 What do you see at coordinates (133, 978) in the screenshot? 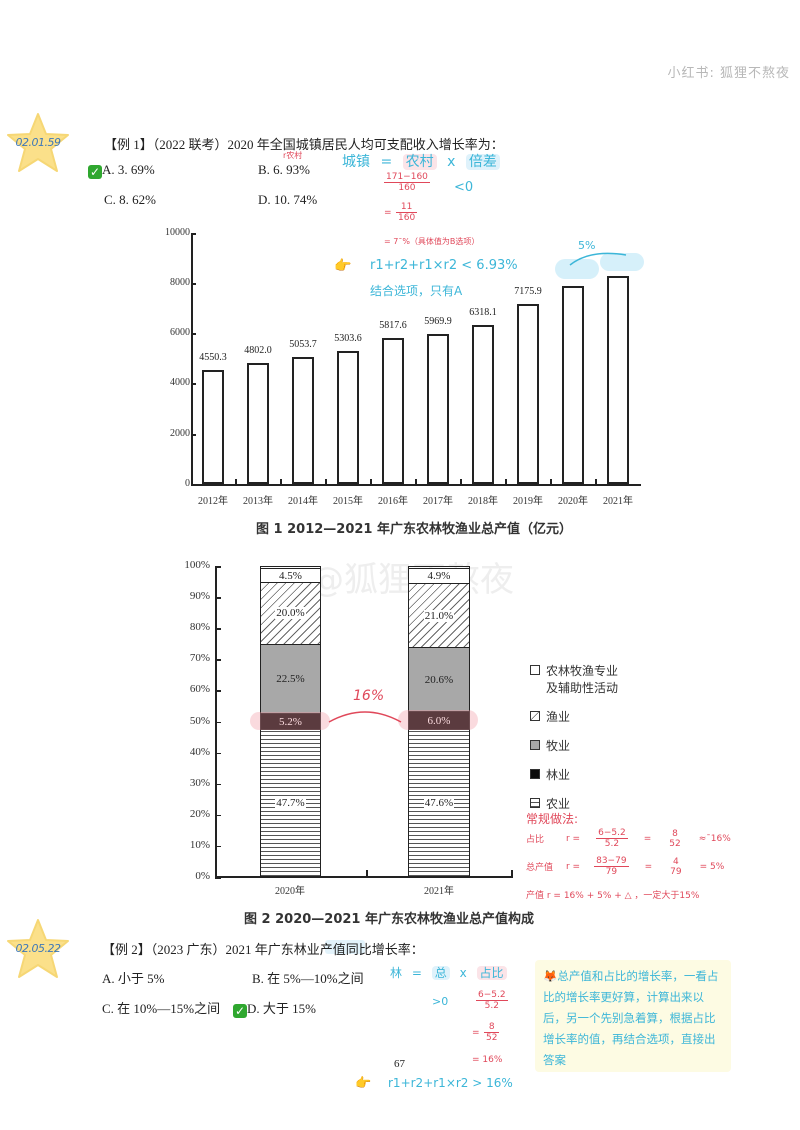
I see `option-a: A. 小于 5%` at bounding box center [133, 978].